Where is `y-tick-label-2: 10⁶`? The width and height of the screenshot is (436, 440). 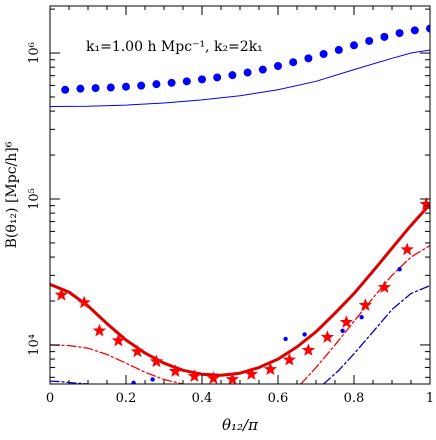 y-tick-label-2: 10⁶ is located at coordinates (34, 53).